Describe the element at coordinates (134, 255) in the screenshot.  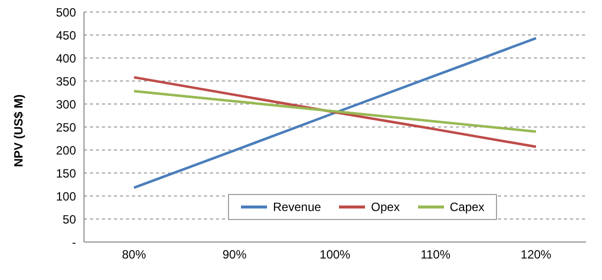
I see `x-tick-label: 80%` at that location.